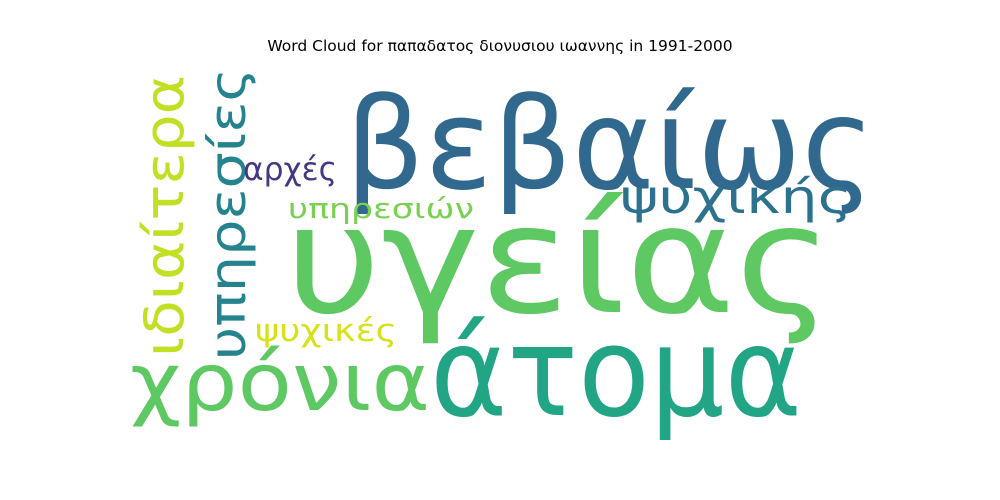  What do you see at coordinates (616, 370) in the screenshot?
I see `word-άτομα: άτομα` at bounding box center [616, 370].